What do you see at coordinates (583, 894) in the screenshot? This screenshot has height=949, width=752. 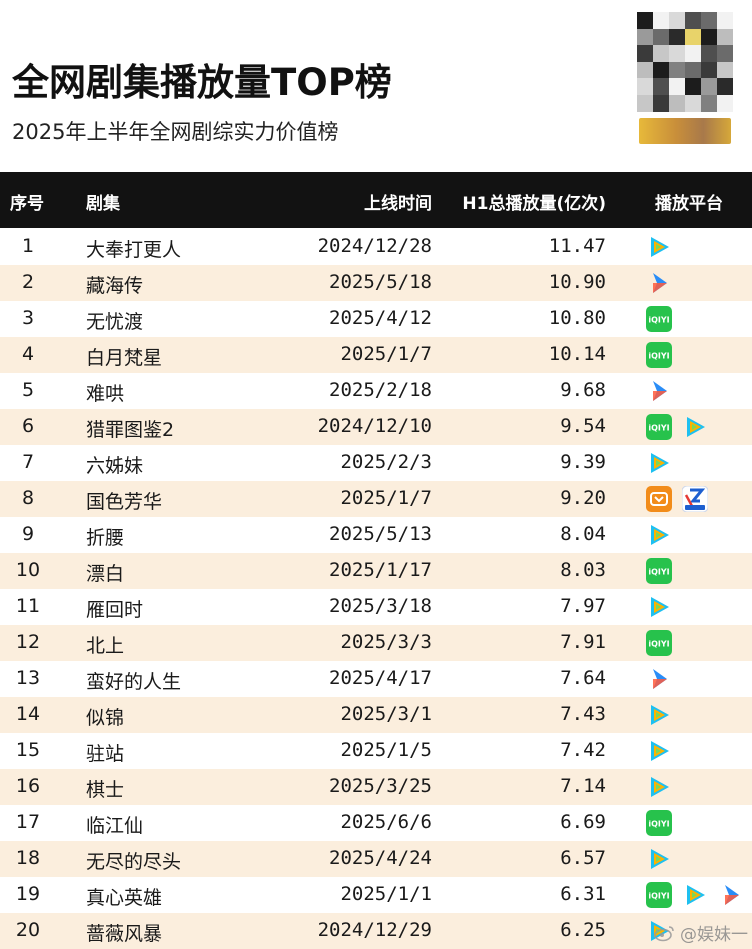 I see `plays-cell: 6.31` at bounding box center [583, 894].